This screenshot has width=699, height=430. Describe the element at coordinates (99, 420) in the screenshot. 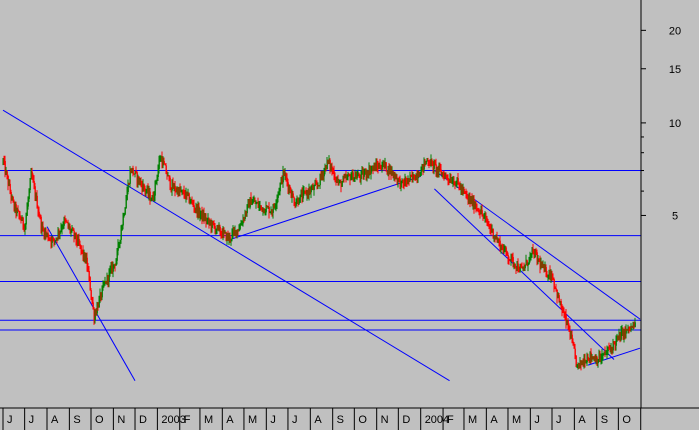

I see `x-tick-label-4: O` at that location.